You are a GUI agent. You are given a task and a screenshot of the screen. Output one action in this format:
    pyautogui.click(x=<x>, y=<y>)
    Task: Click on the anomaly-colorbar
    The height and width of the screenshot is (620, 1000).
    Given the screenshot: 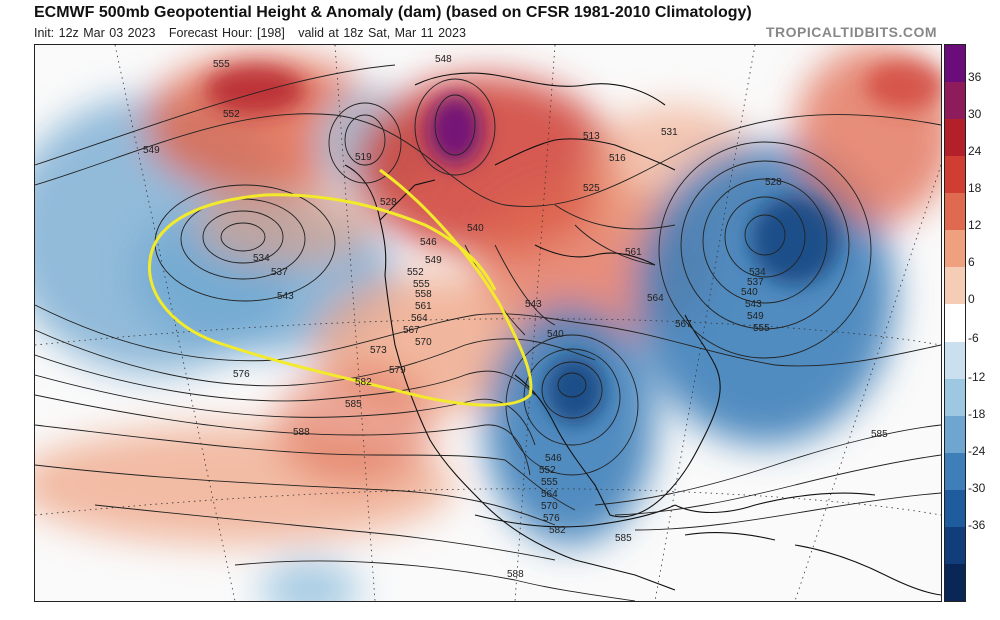 What is the action you would take?
    pyautogui.click(x=955, y=323)
    